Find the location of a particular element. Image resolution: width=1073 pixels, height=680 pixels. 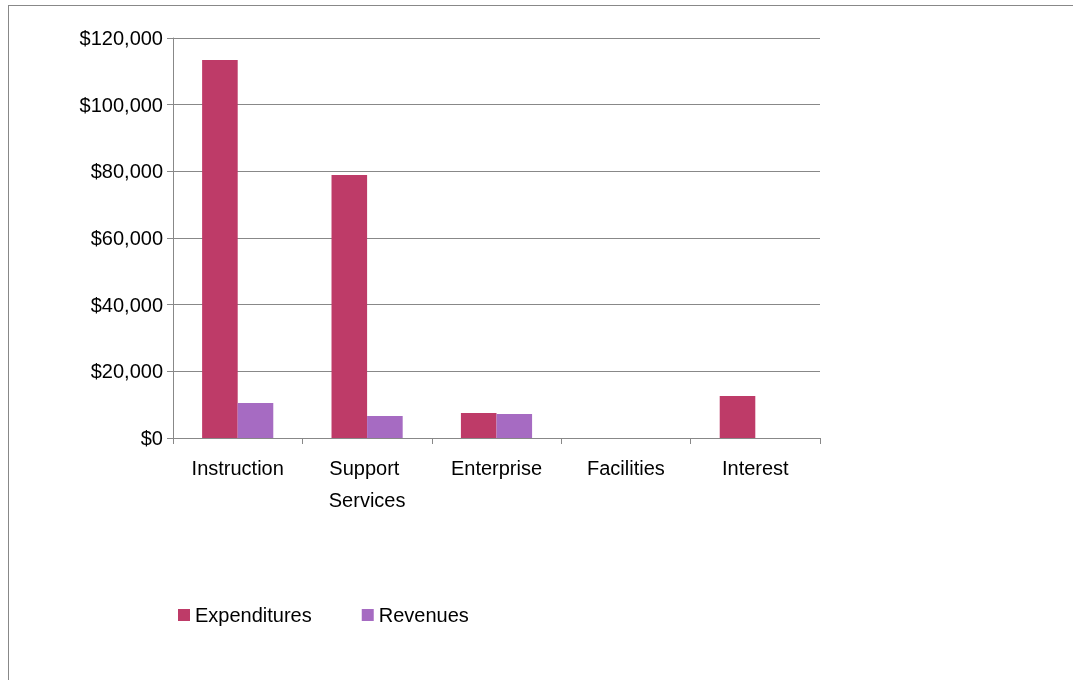

y-tick-label: $20,000 is located at coordinates (126, 371).